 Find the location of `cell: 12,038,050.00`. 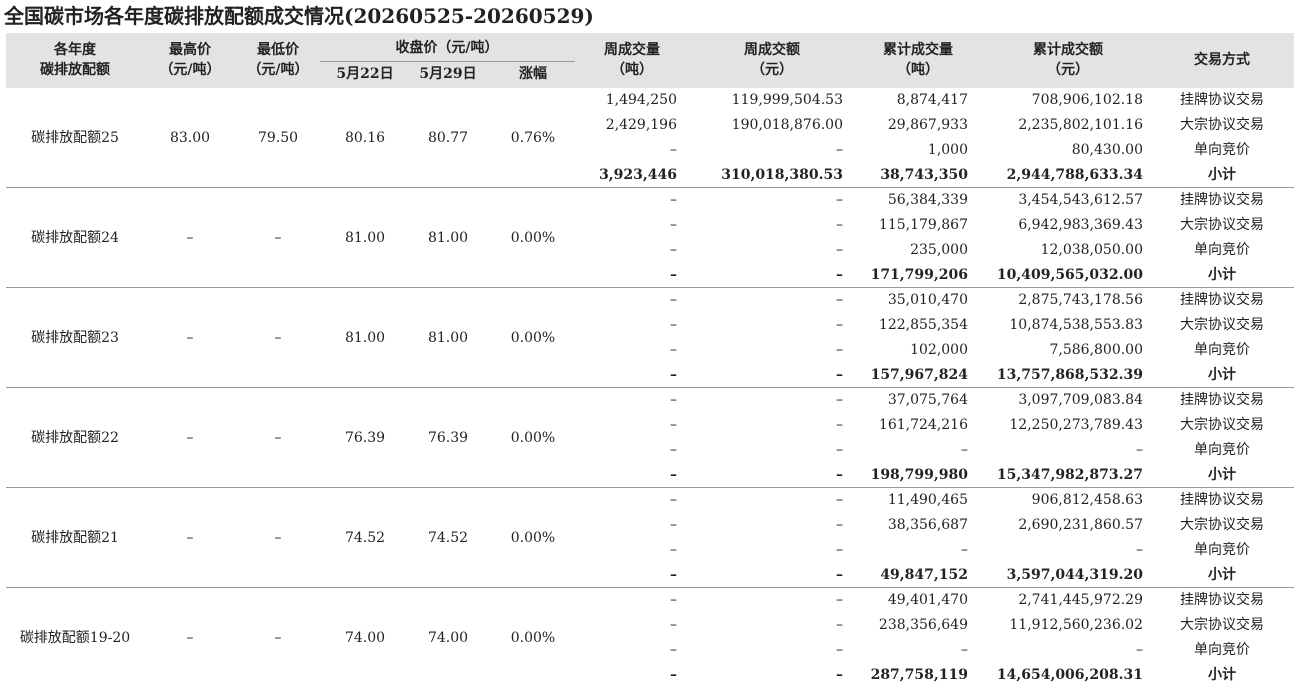

cell: 12,038,050.00 is located at coordinates (1091, 250).